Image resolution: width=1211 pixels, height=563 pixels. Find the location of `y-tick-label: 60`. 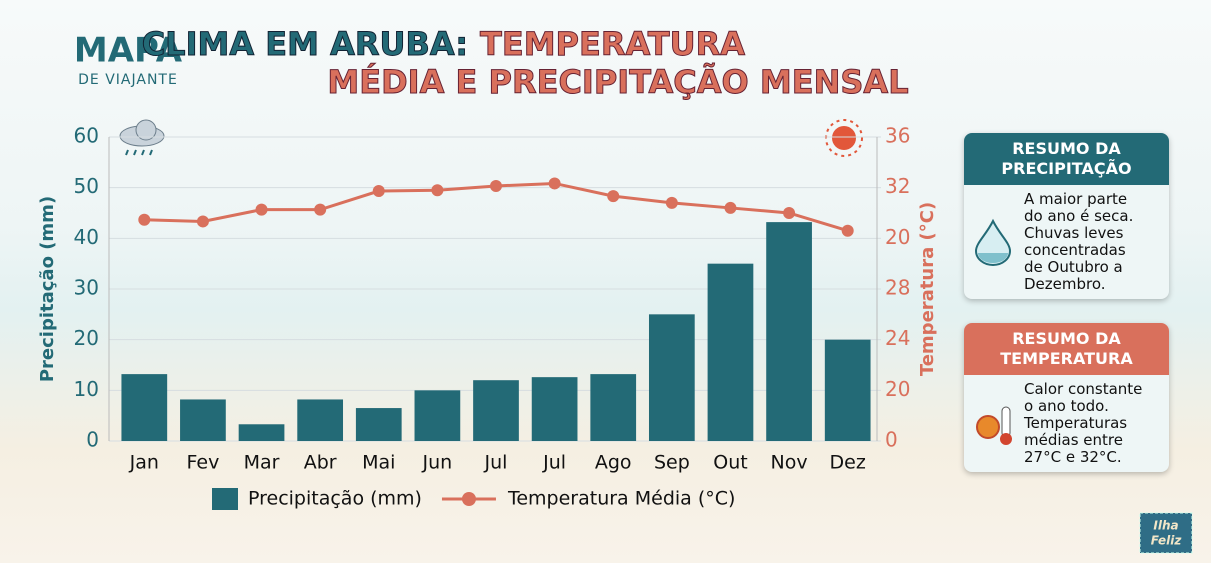

y-tick-label: 60 is located at coordinates (86, 136).